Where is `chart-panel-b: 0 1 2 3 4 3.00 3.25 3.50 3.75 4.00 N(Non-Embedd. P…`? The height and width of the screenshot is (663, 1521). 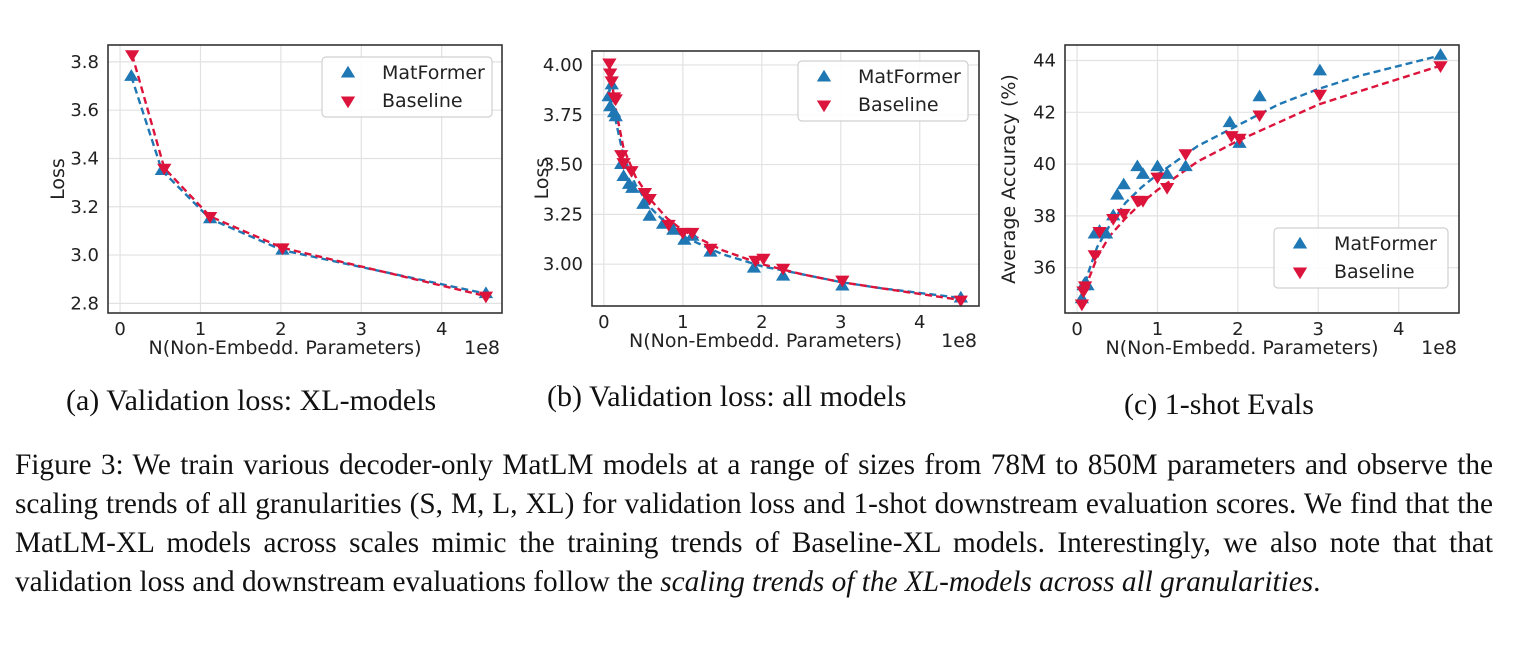
chart-panel-b: 0 1 2 3 4 3.00 3.25 3.50 3.75 4.00 N(Non-Embedd. P… is located at coordinates (755, 201).